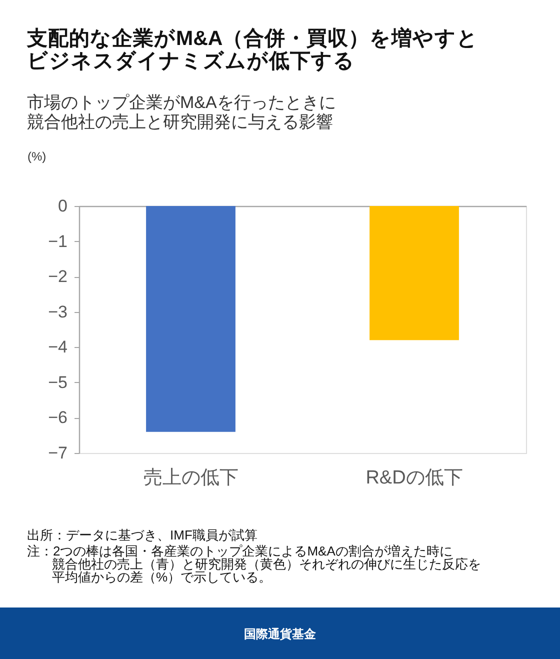  What do you see at coordinates (252, 49) in the screenshot?
I see `chart-title: 支配的な企業がM&A（合併・買収）を増やすとビジネスダイナミズムが低下する` at bounding box center [252, 49].